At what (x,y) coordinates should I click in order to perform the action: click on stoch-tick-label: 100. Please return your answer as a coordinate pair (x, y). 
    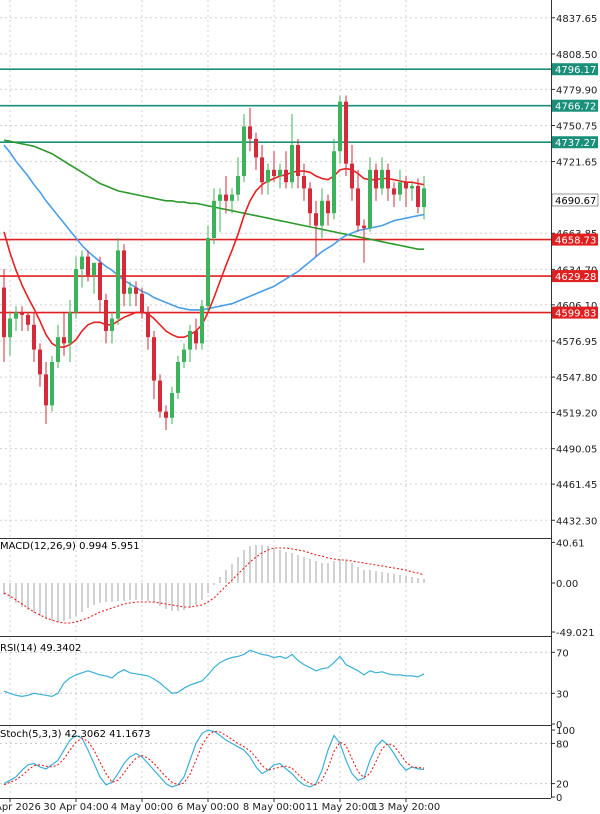
    Looking at the image, I should click on (565, 731).